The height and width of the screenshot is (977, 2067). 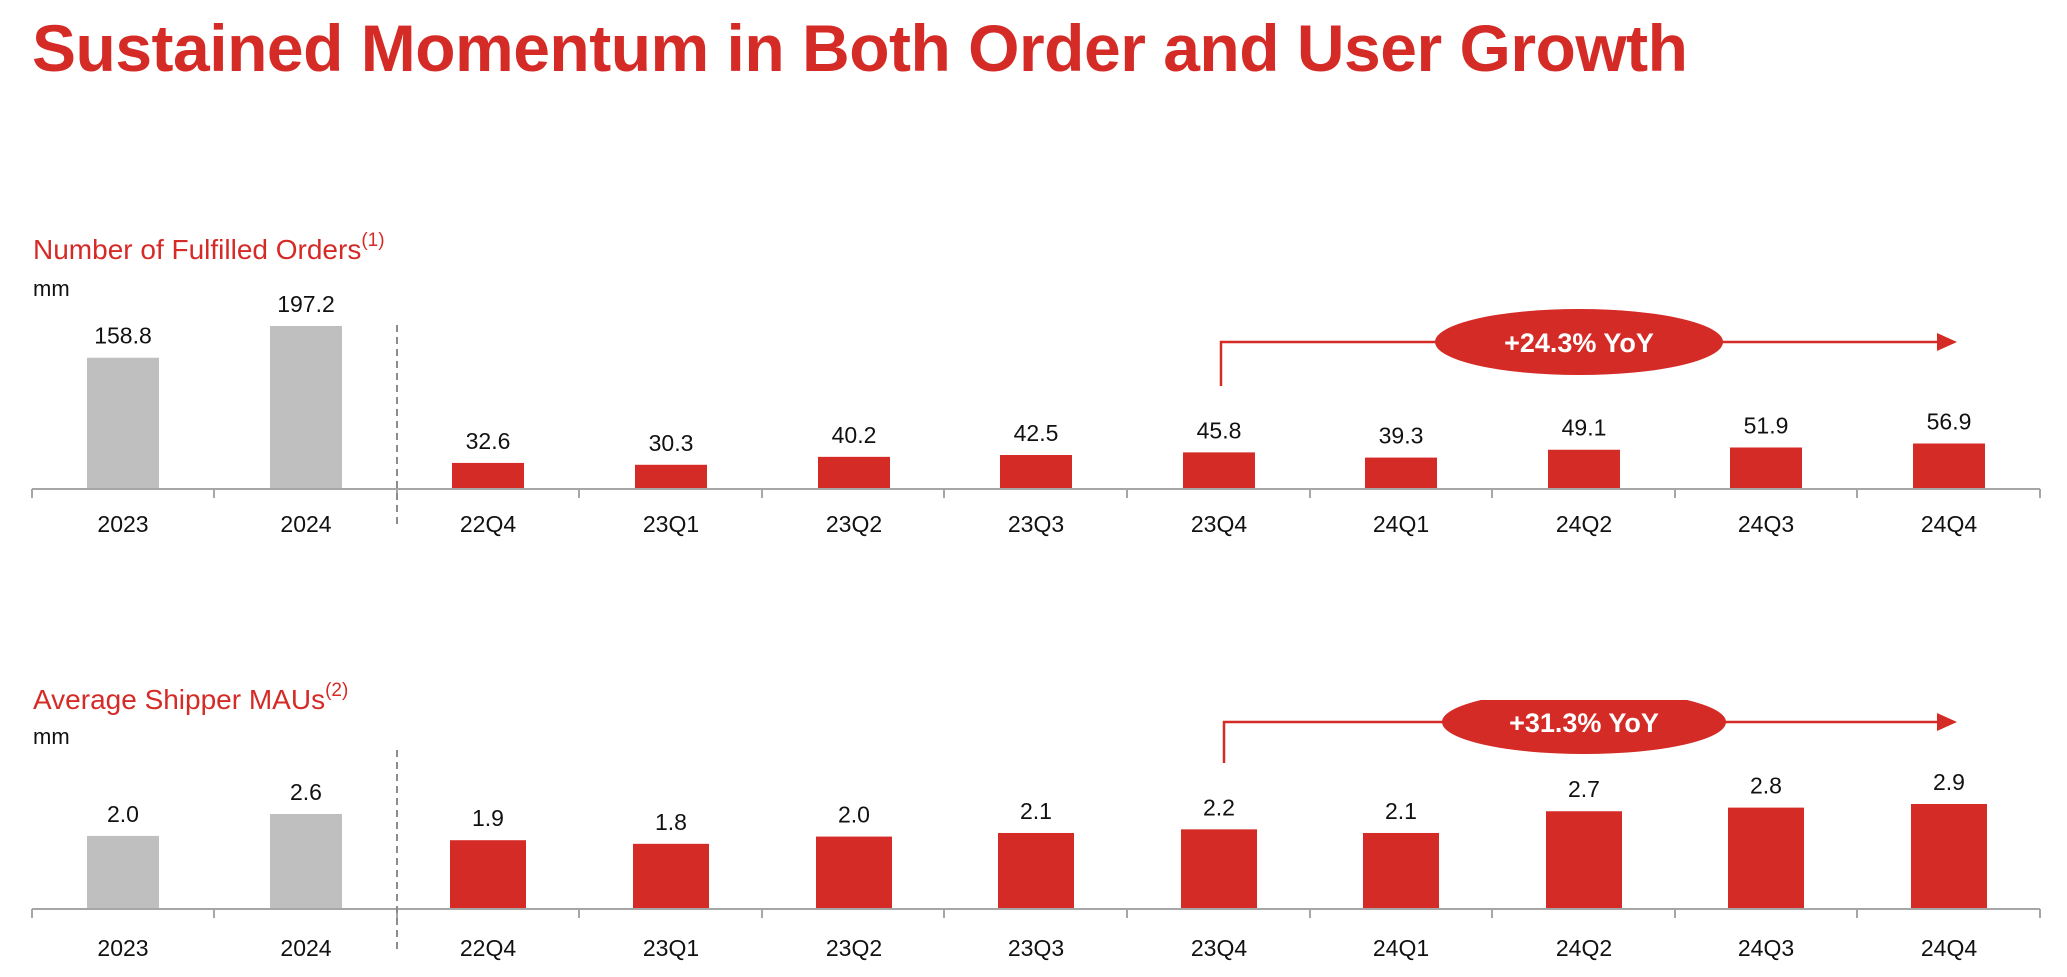 I want to click on footnote-marker: (1), so click(x=373, y=240).